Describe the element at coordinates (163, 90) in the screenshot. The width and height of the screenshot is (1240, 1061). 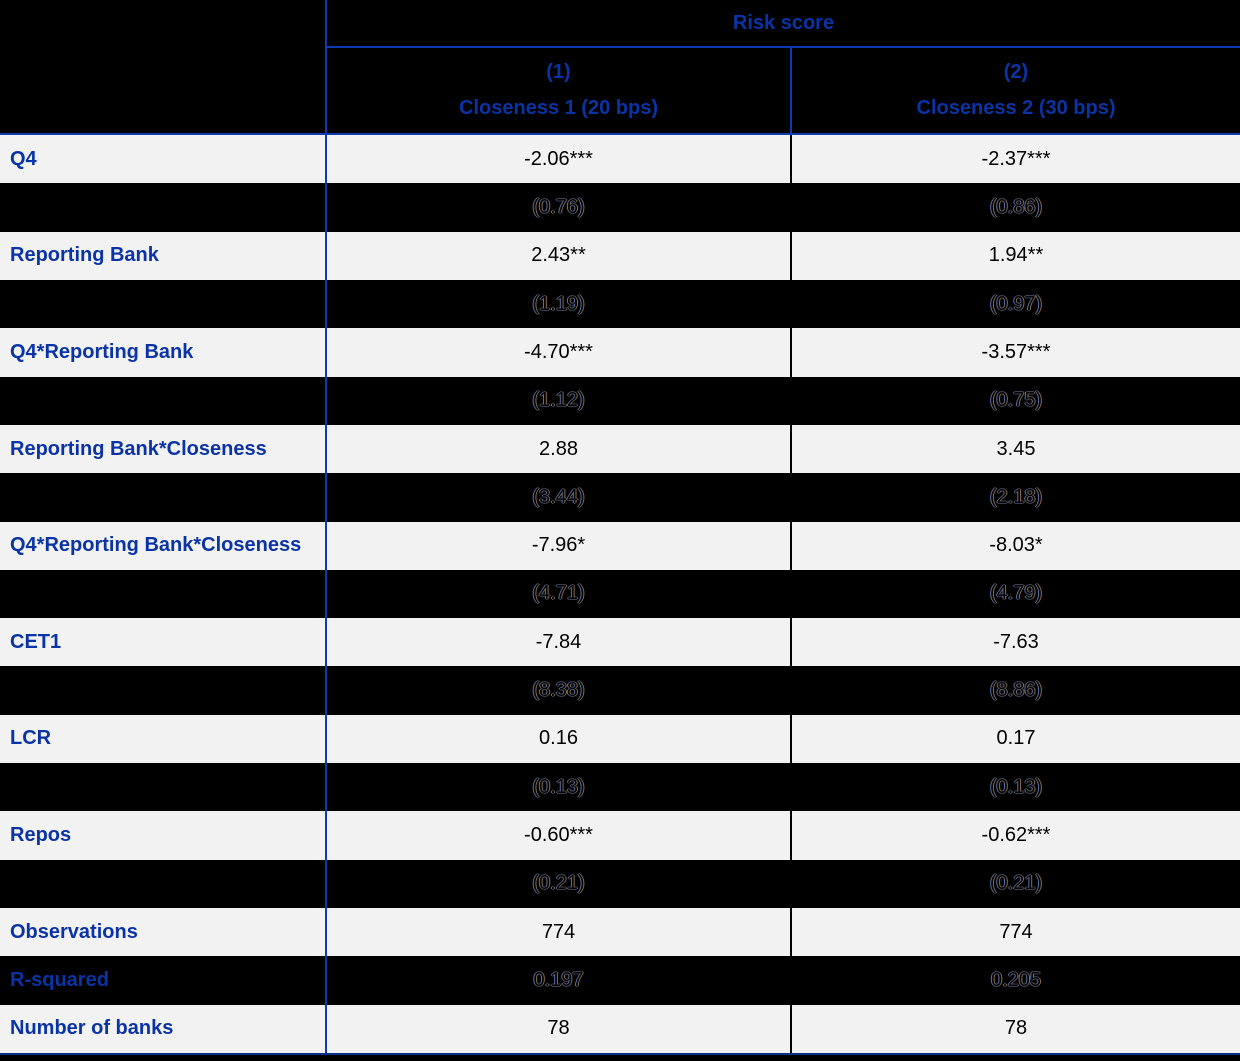
I see `colhead-label-spacer` at that location.